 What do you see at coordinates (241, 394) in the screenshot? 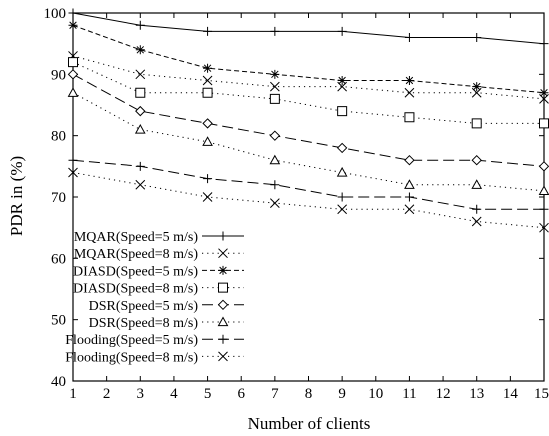
I see `x-tick-label: 6` at bounding box center [241, 394].